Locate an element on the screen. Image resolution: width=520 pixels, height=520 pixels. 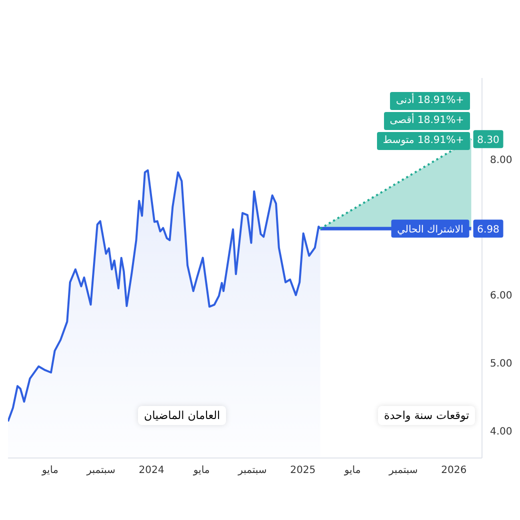
annotation: +18.91% أدنى is located at coordinates (430, 101).